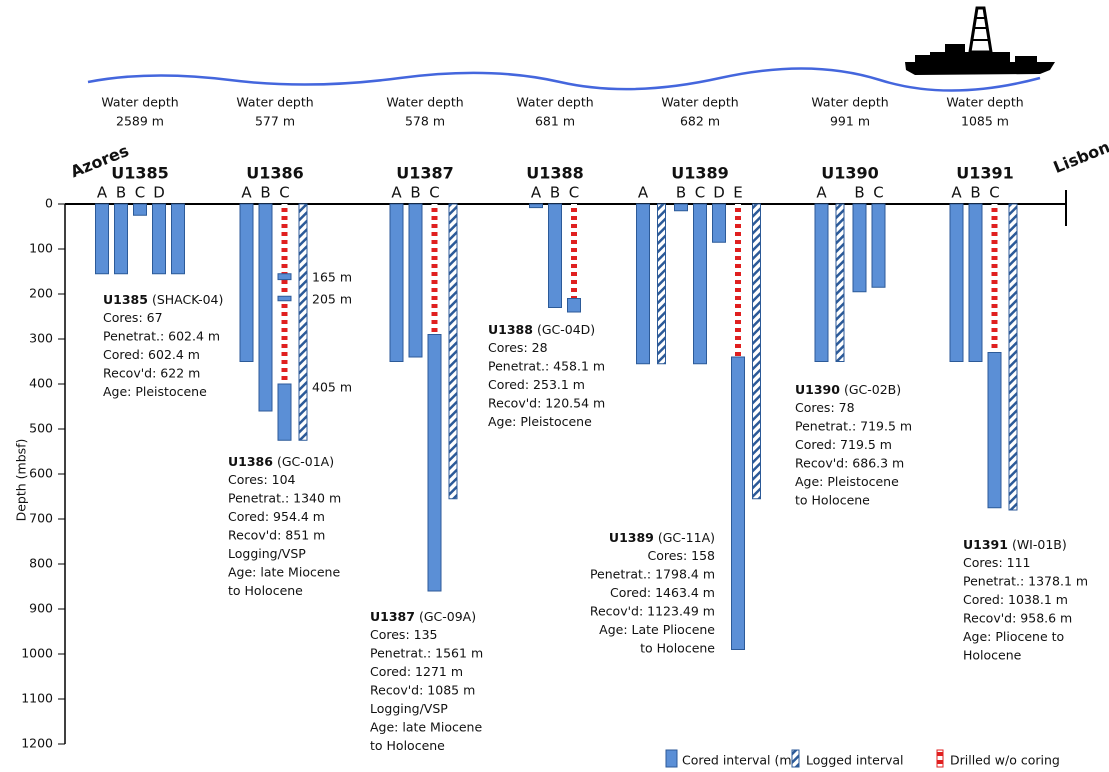 This screenshot has width=1109, height=772. Describe the element at coordinates (37, 653) in the screenshot. I see `y-tick-label: 1000` at that location.